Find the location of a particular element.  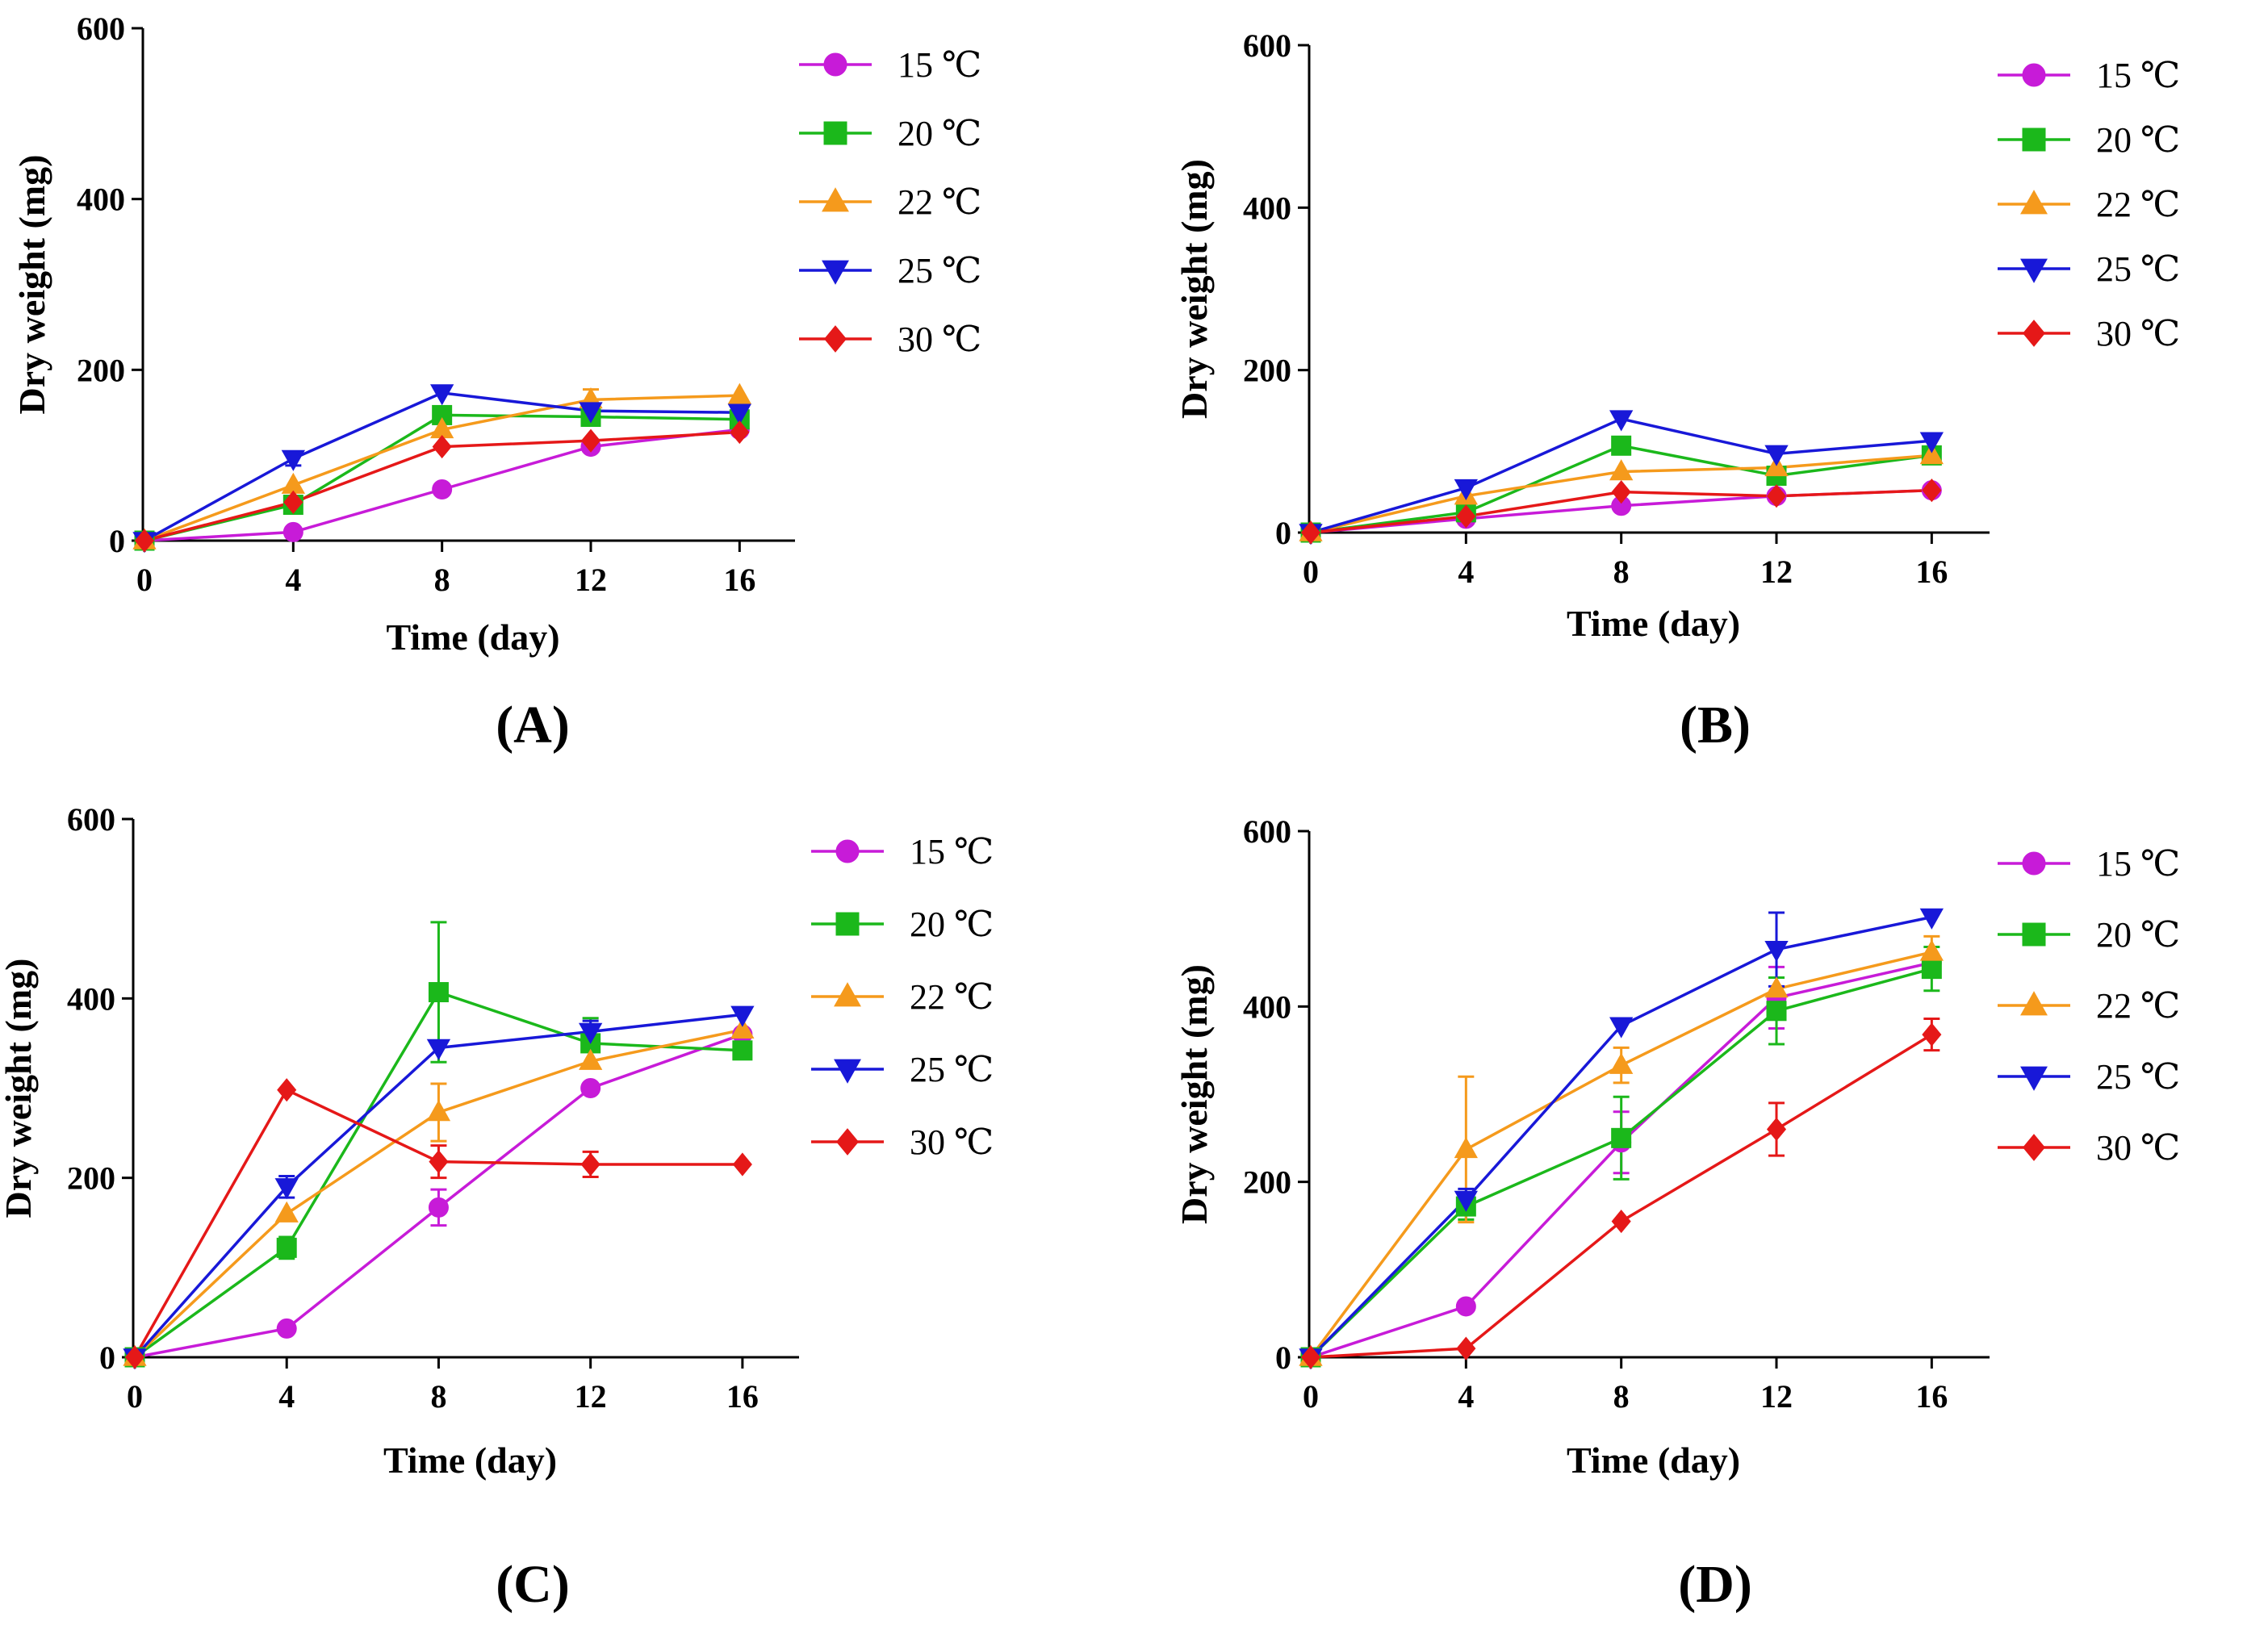

legend-item: 22 ℃ is located at coordinates (903, 997).